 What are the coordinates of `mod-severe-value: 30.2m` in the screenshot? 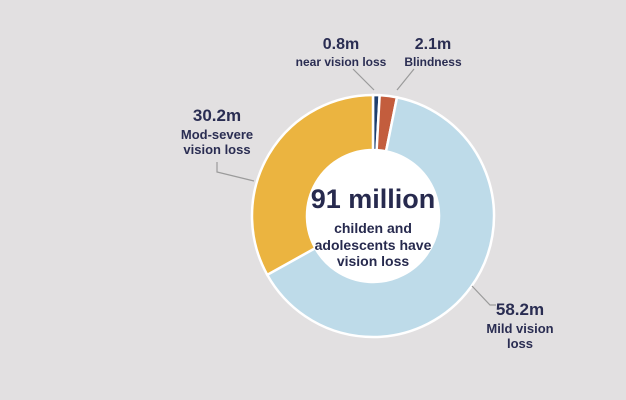 It's located at (217, 115).